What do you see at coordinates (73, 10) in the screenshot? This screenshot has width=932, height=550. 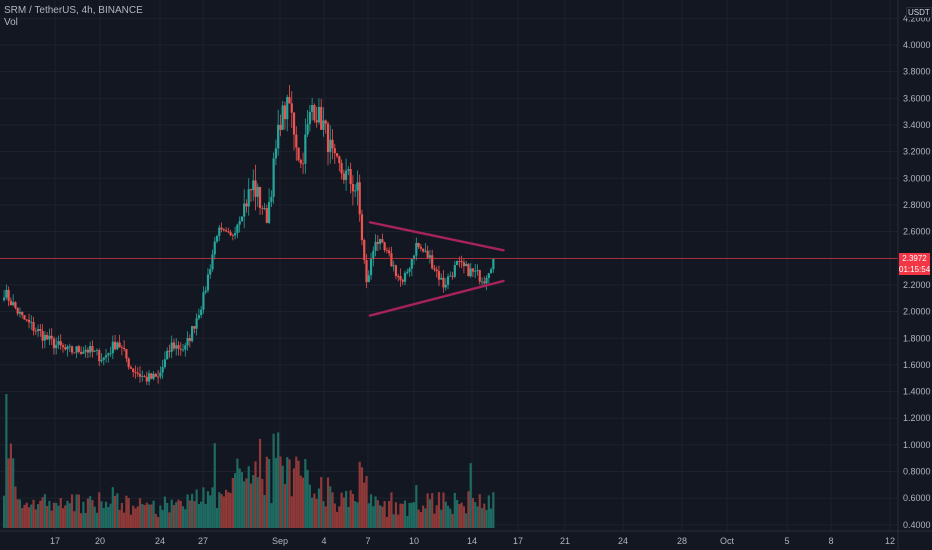 I see `symbol-title: SRM / TetherUS, 4h, BINANCE` at bounding box center [73, 10].